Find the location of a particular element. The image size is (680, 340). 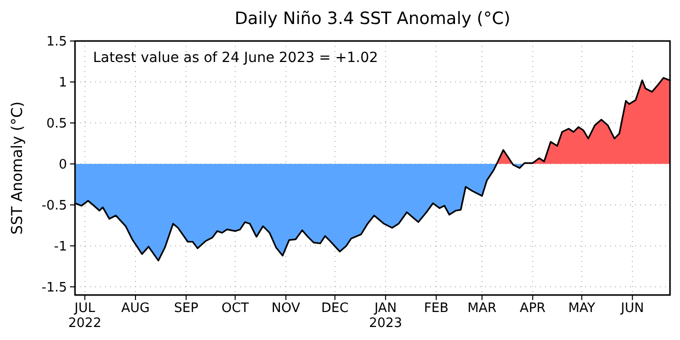

x-tick-label: FEB is located at coordinates (436, 308).